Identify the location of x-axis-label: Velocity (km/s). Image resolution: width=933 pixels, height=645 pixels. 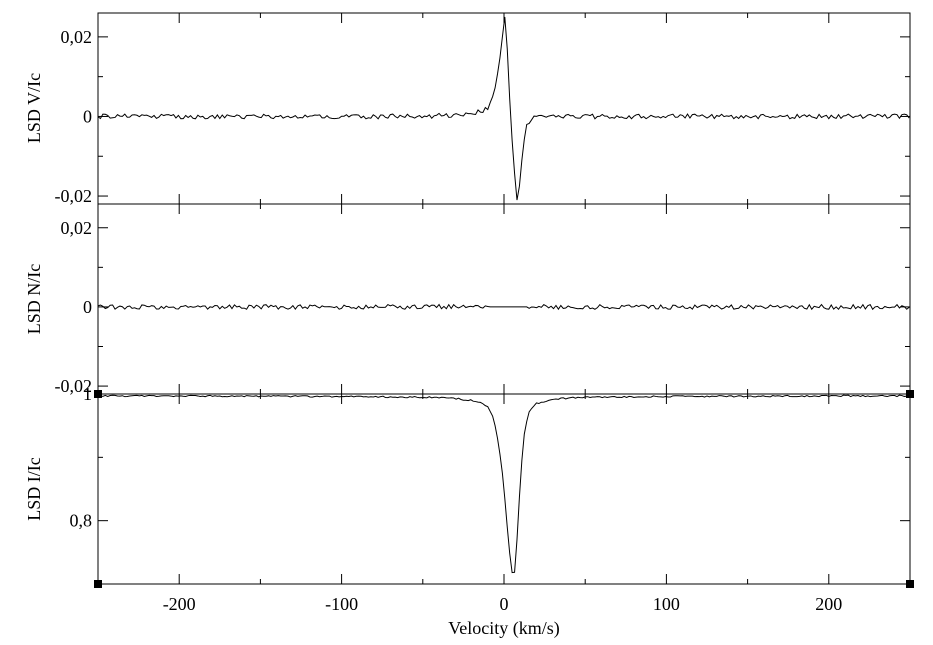
(503, 628).